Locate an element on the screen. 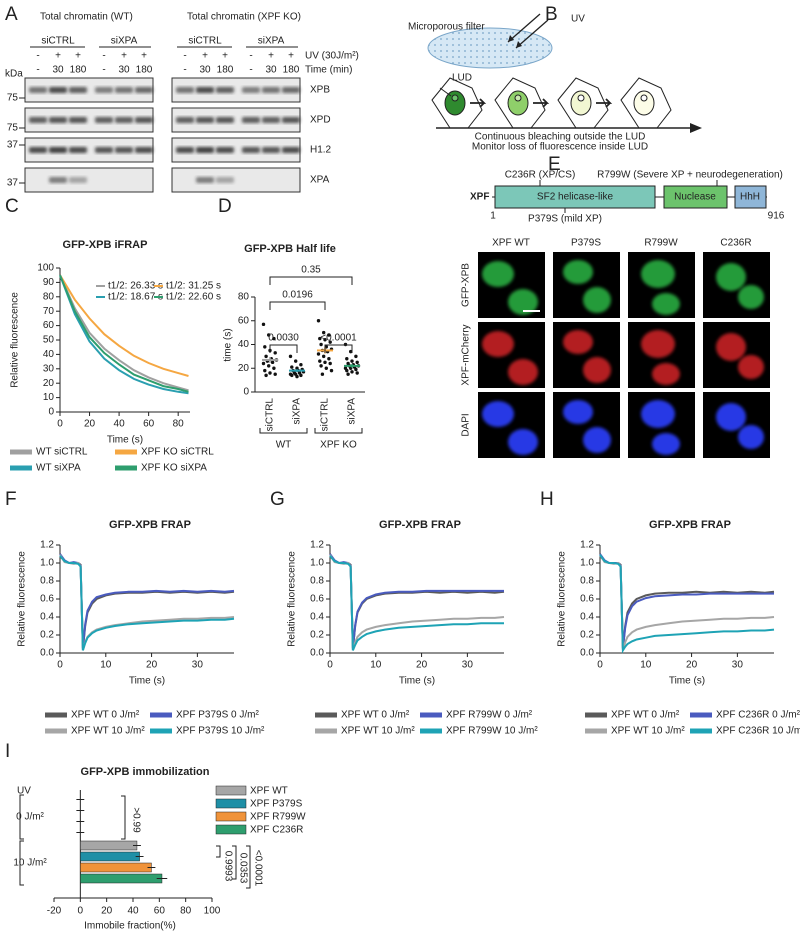 This screenshot has height=935, width=800. legend-label: XPF P379S 10 J/m² is located at coordinates (220, 731).